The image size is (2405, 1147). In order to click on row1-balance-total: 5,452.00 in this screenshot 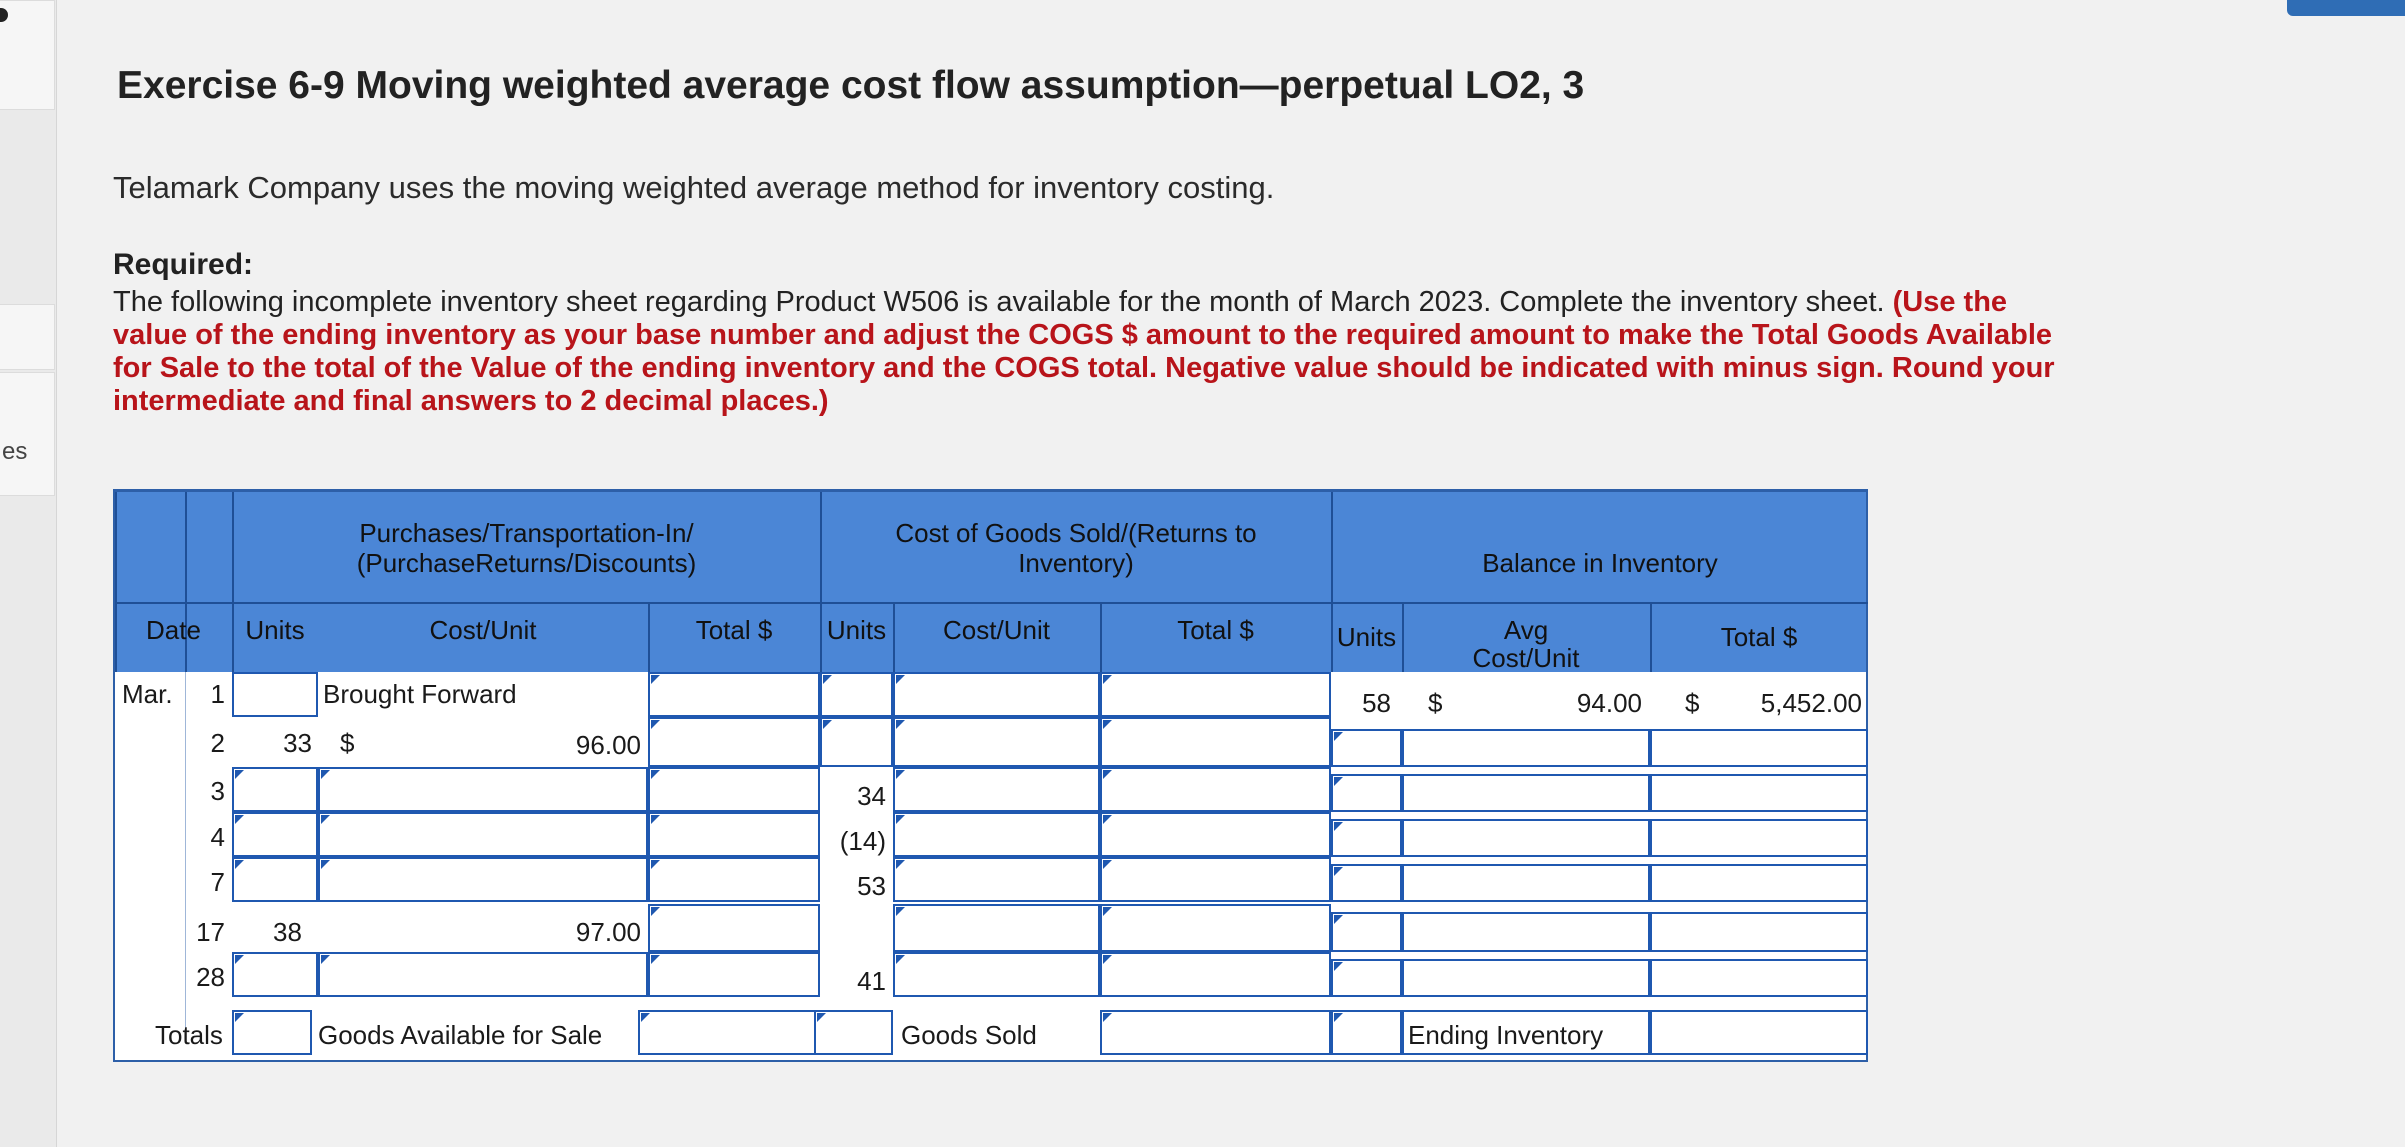, I will do `click(1811, 703)`.